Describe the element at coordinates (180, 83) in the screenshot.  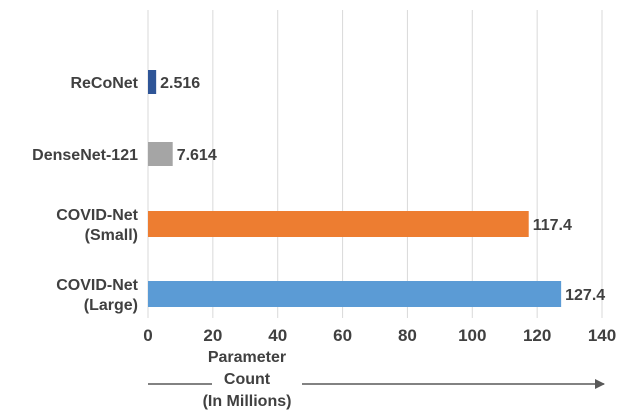
I see `value-label: 2.516` at that location.